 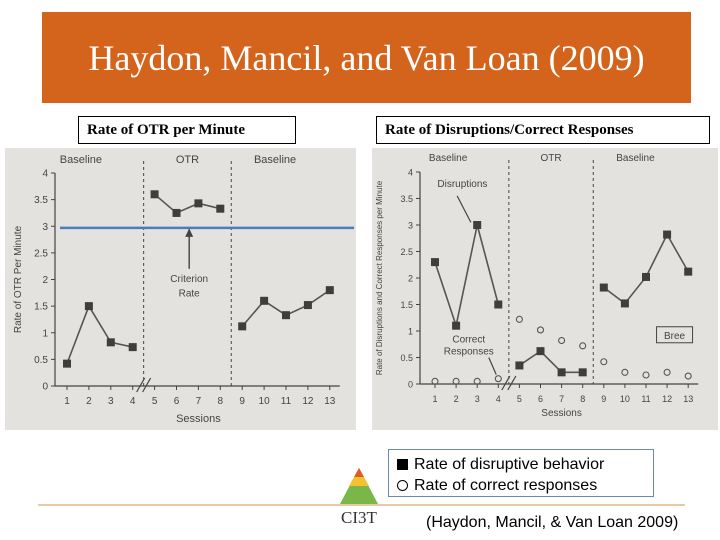 I want to click on y-tick-label: 1, so click(x=45, y=333).